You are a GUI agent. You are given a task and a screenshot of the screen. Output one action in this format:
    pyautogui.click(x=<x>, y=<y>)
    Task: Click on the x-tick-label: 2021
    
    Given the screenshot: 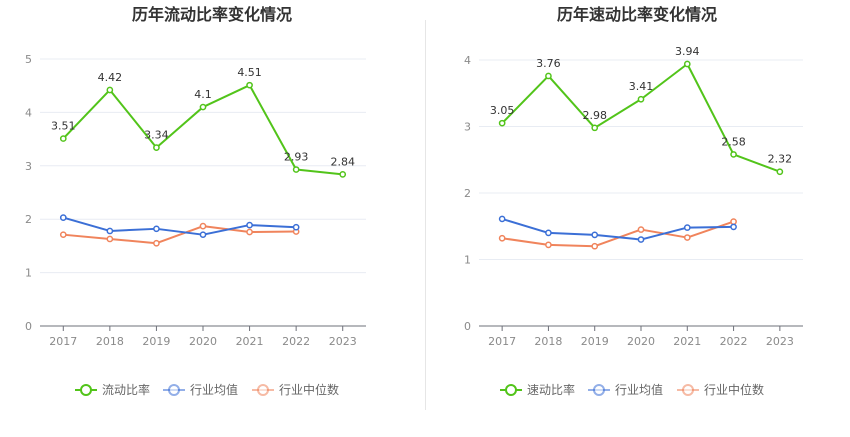 What is the action you would take?
    pyautogui.click(x=250, y=341)
    